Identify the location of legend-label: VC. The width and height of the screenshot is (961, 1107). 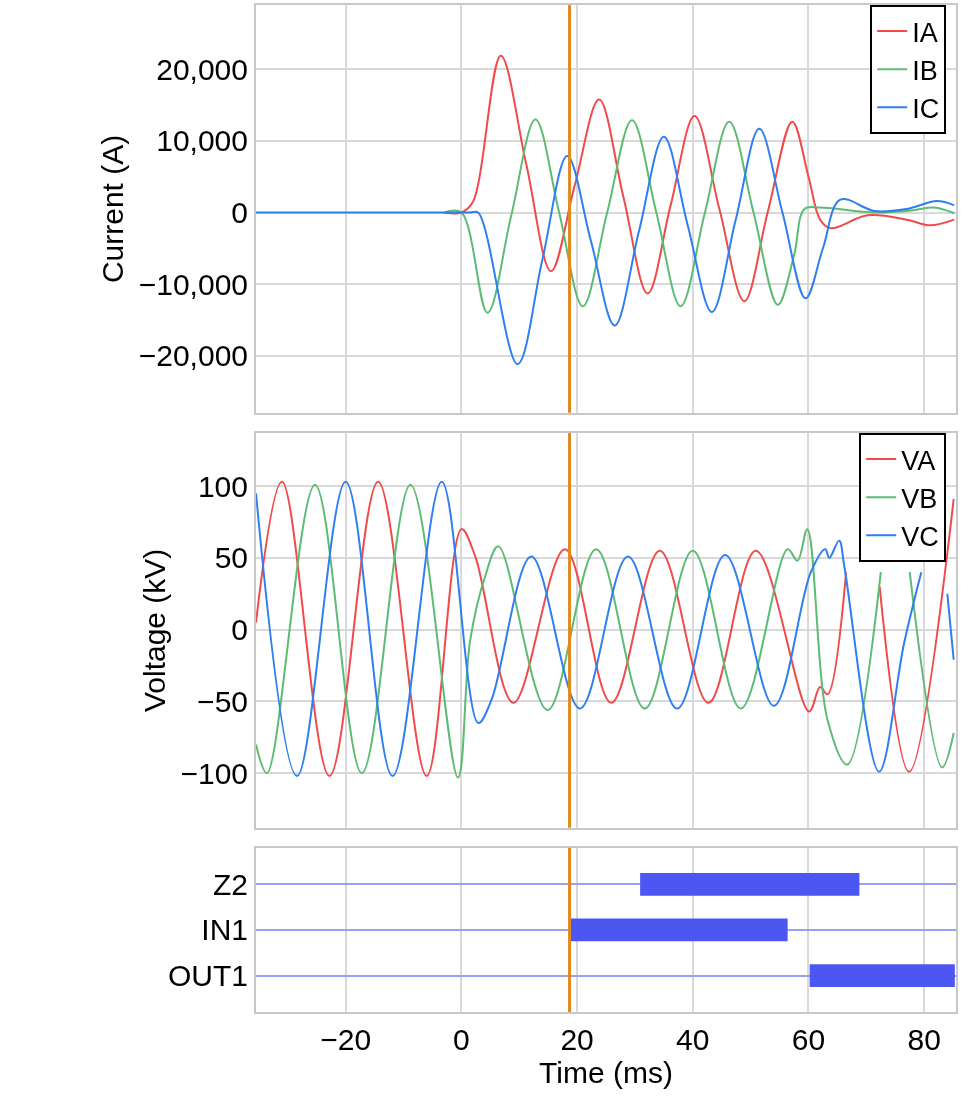
(920, 536).